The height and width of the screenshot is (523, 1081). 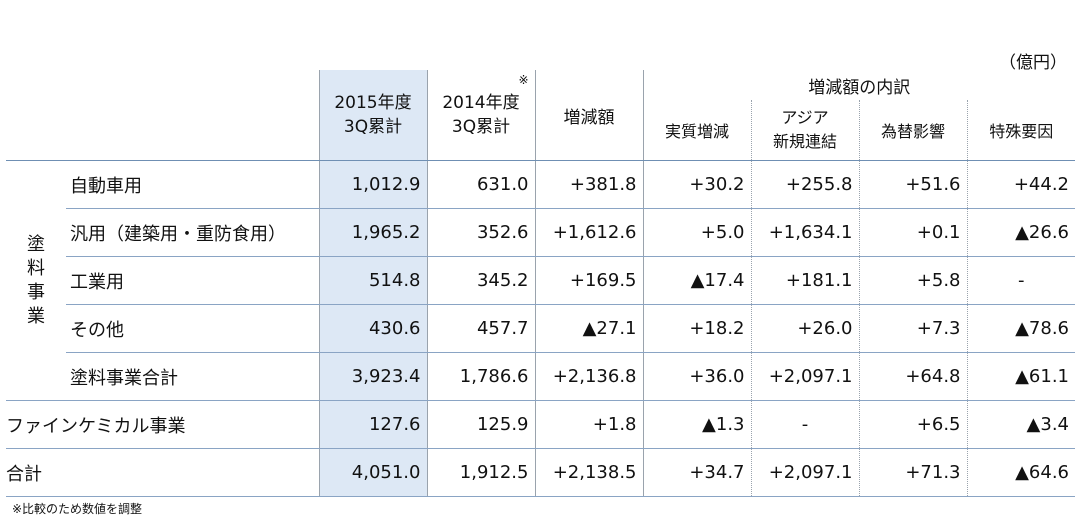 What do you see at coordinates (1020, 280) in the screenshot?
I see `cell-special: -` at bounding box center [1020, 280].